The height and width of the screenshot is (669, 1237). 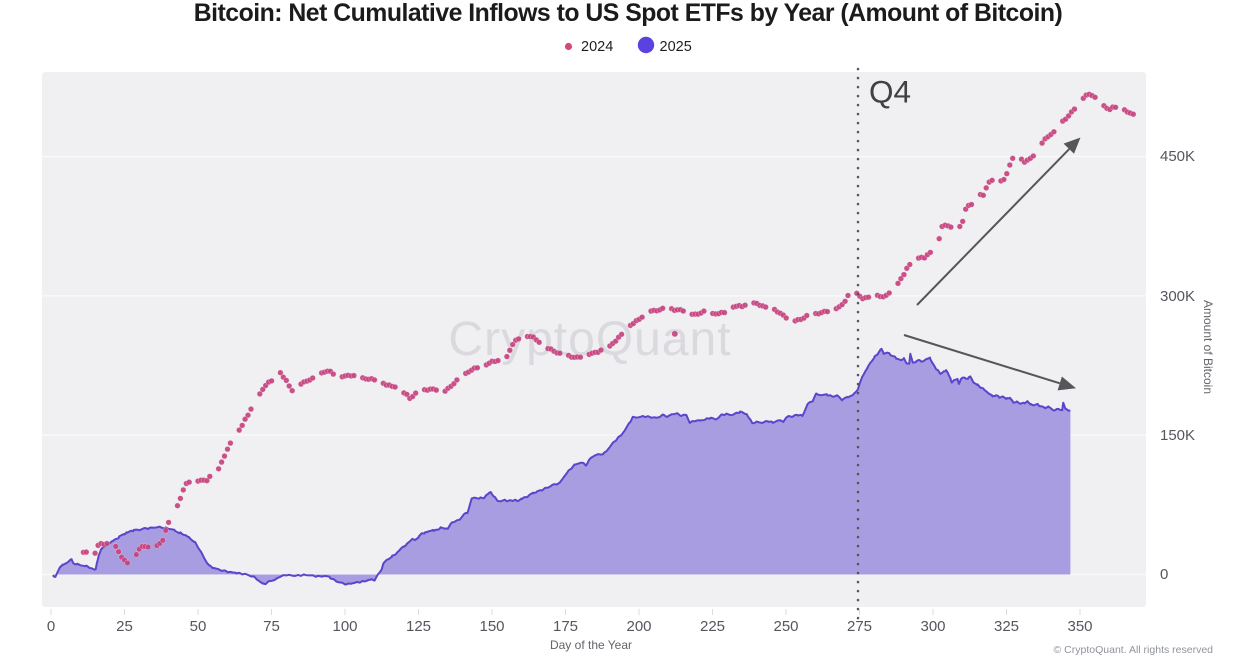 I want to click on svg-text: Amount of Bitcoin, so click(x=1208, y=347).